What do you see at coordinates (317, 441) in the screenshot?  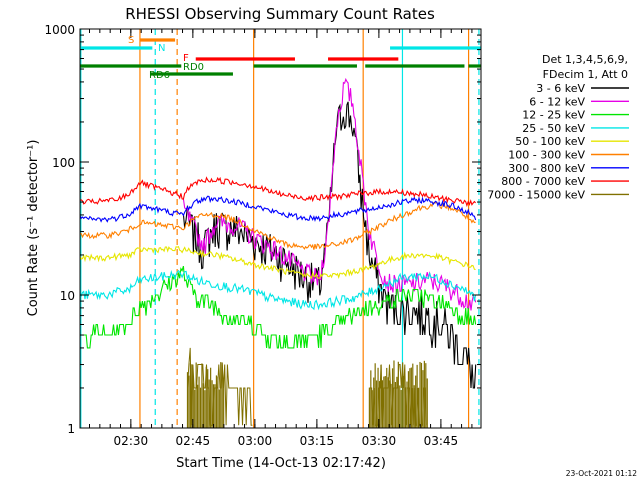 I see `x-tick-label: 03:15` at bounding box center [317, 441].